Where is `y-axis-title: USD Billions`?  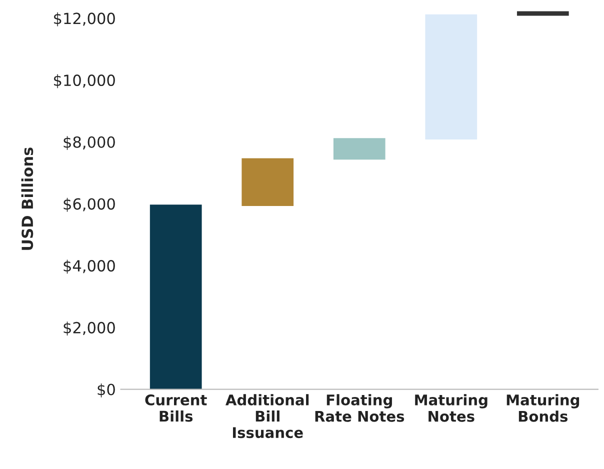 y-axis-title: USD Billions is located at coordinates (27, 199).